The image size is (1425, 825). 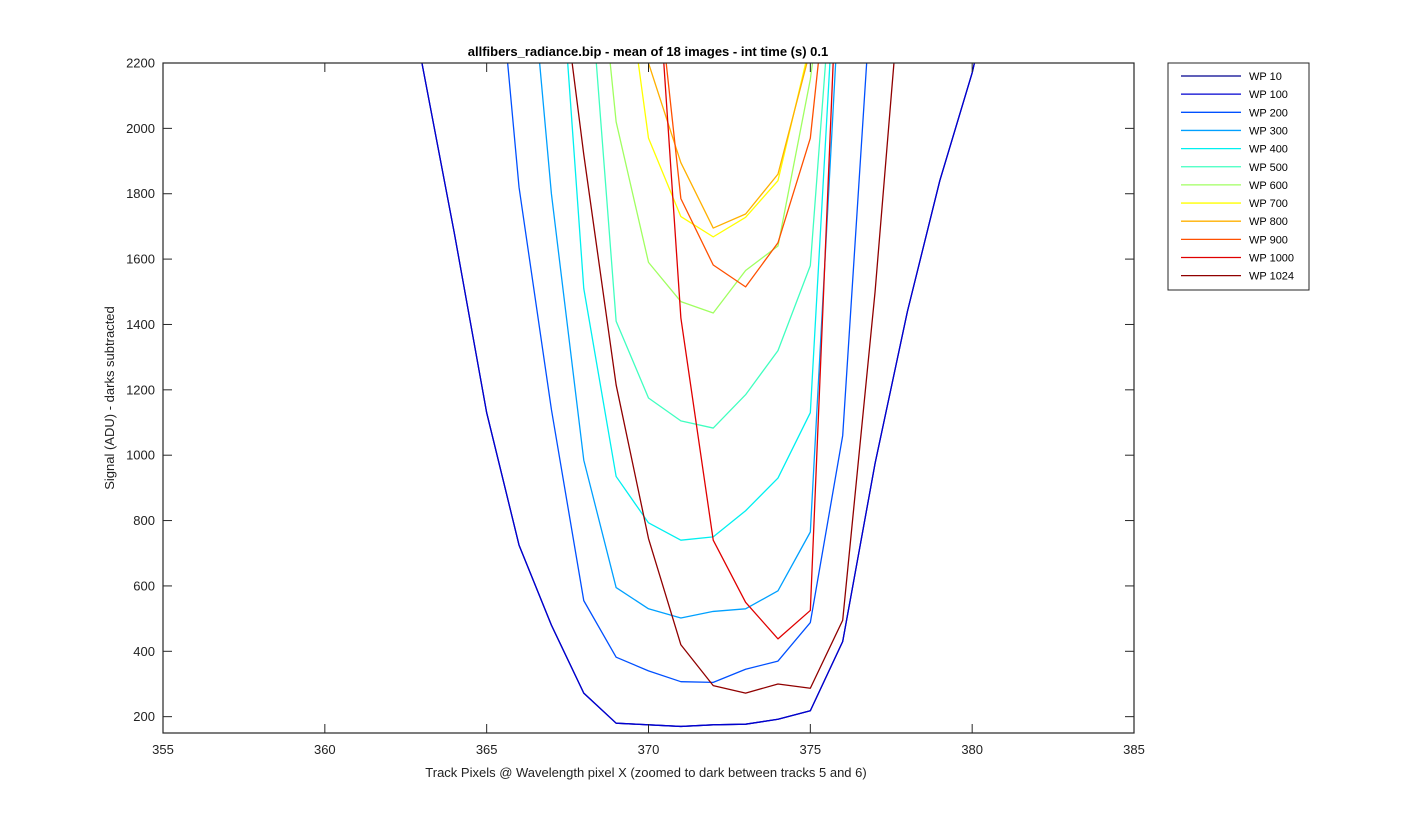 What do you see at coordinates (140, 389) in the screenshot?
I see `y-tick-label: 1200` at bounding box center [140, 389].